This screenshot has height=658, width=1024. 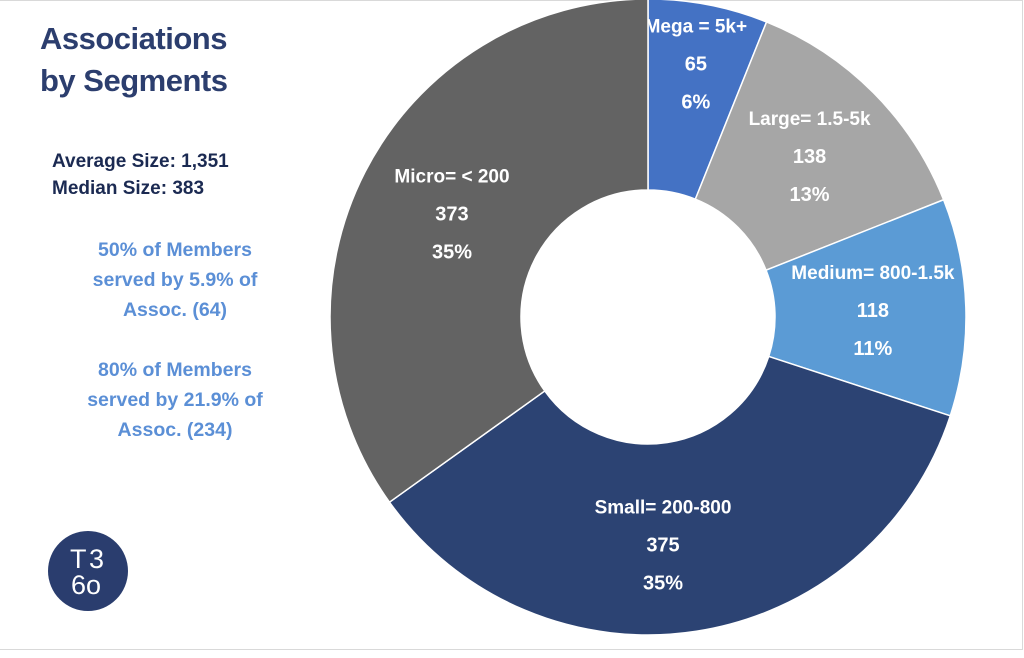 I want to click on slice-5-percent-label: 35%, so click(x=452, y=253).